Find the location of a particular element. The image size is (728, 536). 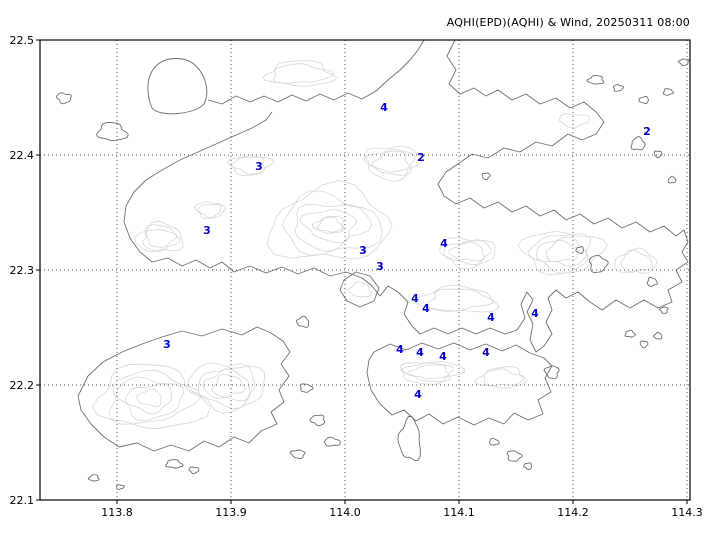

y-tick-label: 22.5 is located at coordinates (22, 40).